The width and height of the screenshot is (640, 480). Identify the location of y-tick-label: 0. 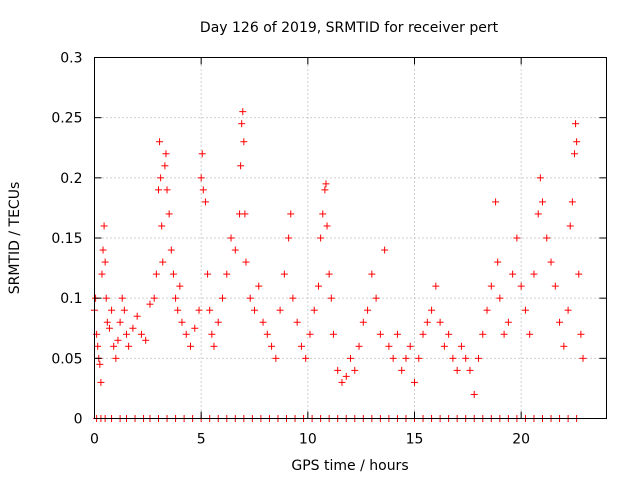
(78, 420).